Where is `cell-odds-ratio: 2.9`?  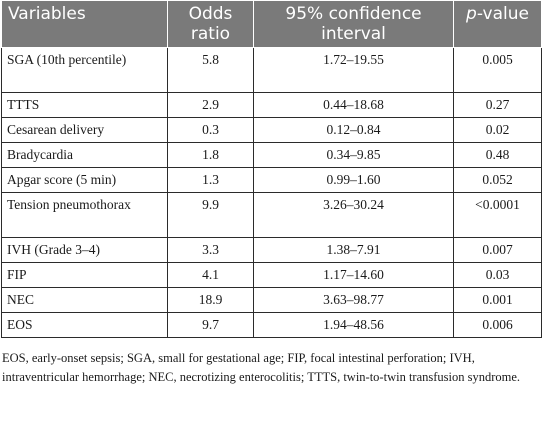
cell-odds-ratio: 2.9 is located at coordinates (210, 105).